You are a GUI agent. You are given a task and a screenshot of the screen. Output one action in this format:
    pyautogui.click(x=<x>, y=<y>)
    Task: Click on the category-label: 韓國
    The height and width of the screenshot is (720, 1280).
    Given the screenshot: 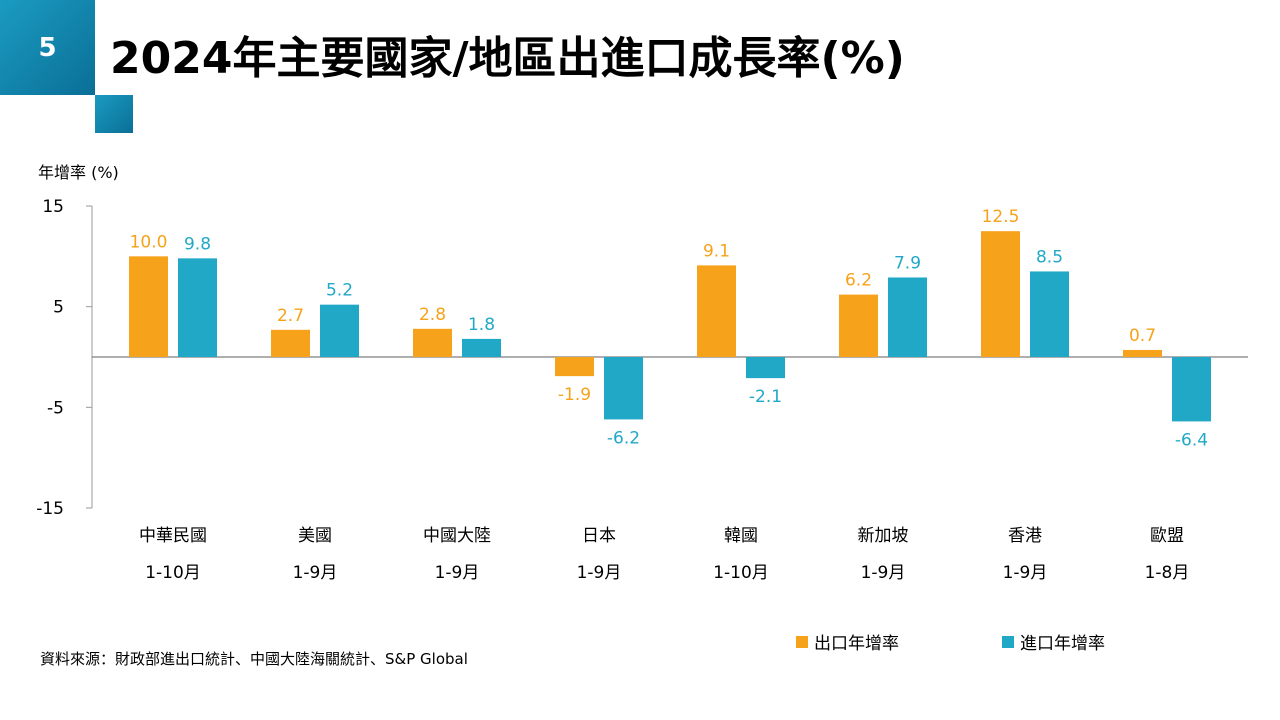 What is the action you would take?
    pyautogui.click(x=741, y=536)
    